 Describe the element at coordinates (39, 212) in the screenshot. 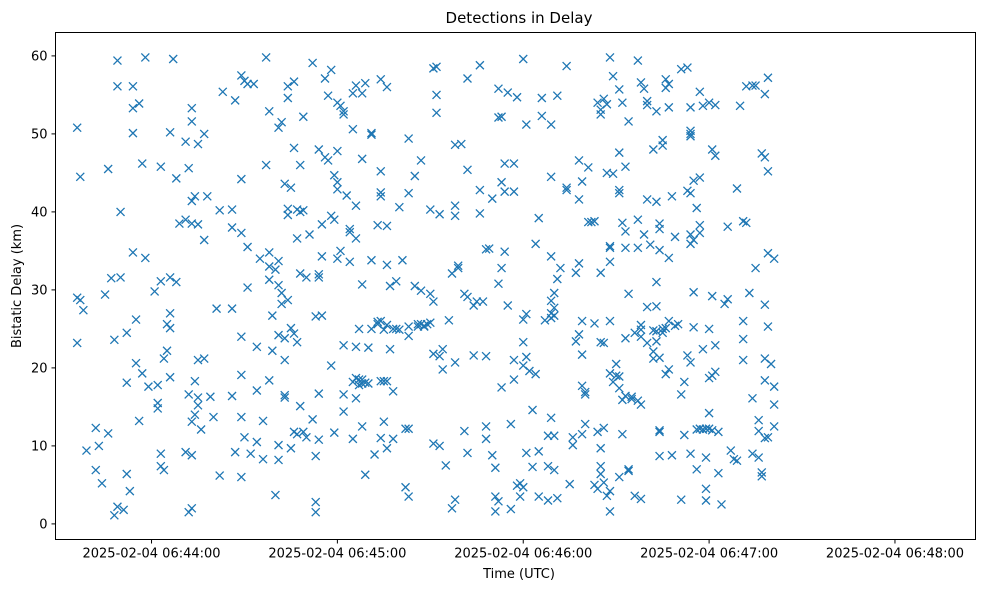

I see `y-tick-label: 40` at that location.